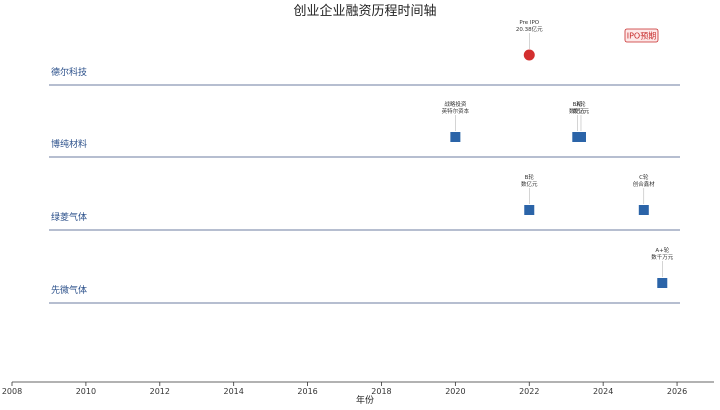 Image resolution: width=720 pixels, height=410 pixels. Describe the element at coordinates (12, 391) in the screenshot. I see `x-tick-label: 2008` at that location.